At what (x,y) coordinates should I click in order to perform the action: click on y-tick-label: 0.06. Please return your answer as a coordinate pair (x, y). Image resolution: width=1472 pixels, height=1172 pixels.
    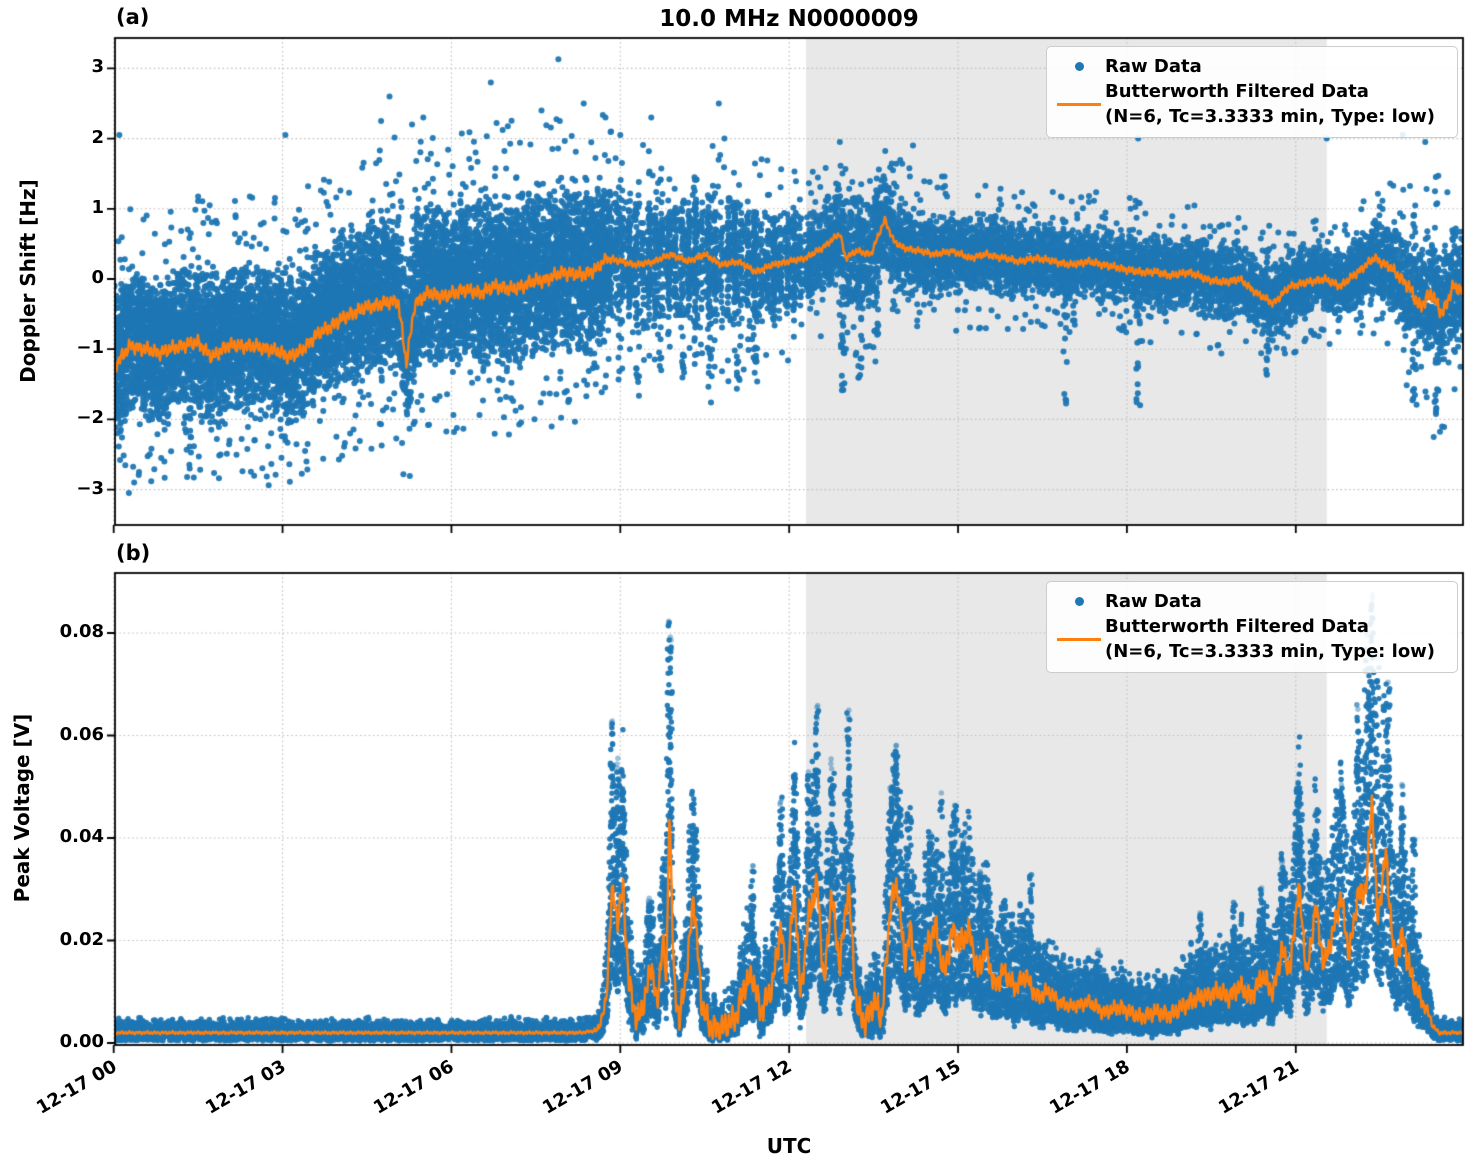
    Looking at the image, I should click on (81, 734).